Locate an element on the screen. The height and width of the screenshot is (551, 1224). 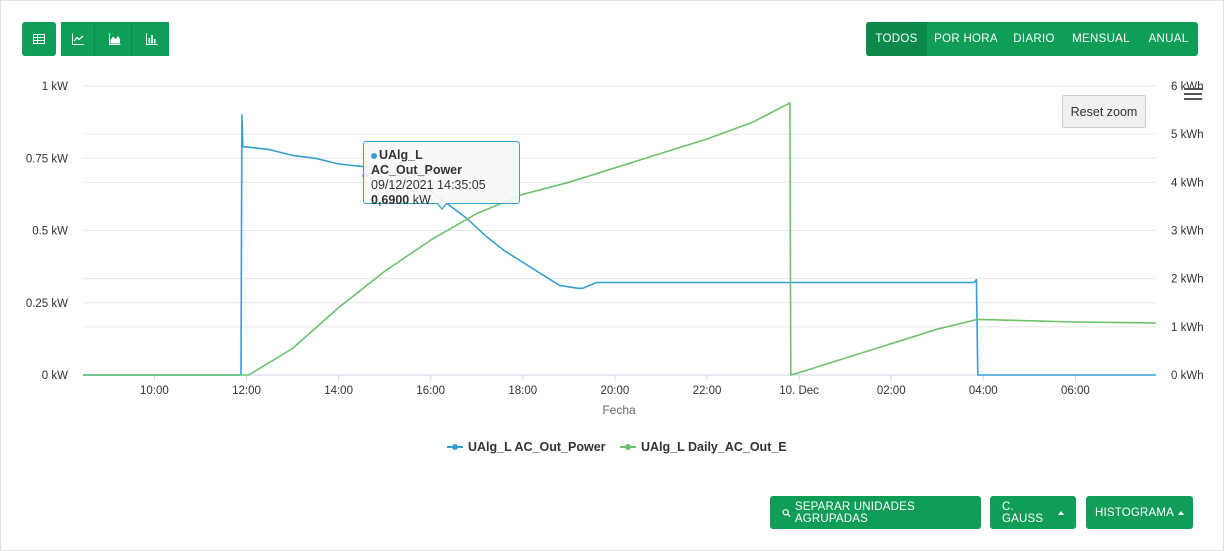
x-tick-label: 14:00 is located at coordinates (338, 391).